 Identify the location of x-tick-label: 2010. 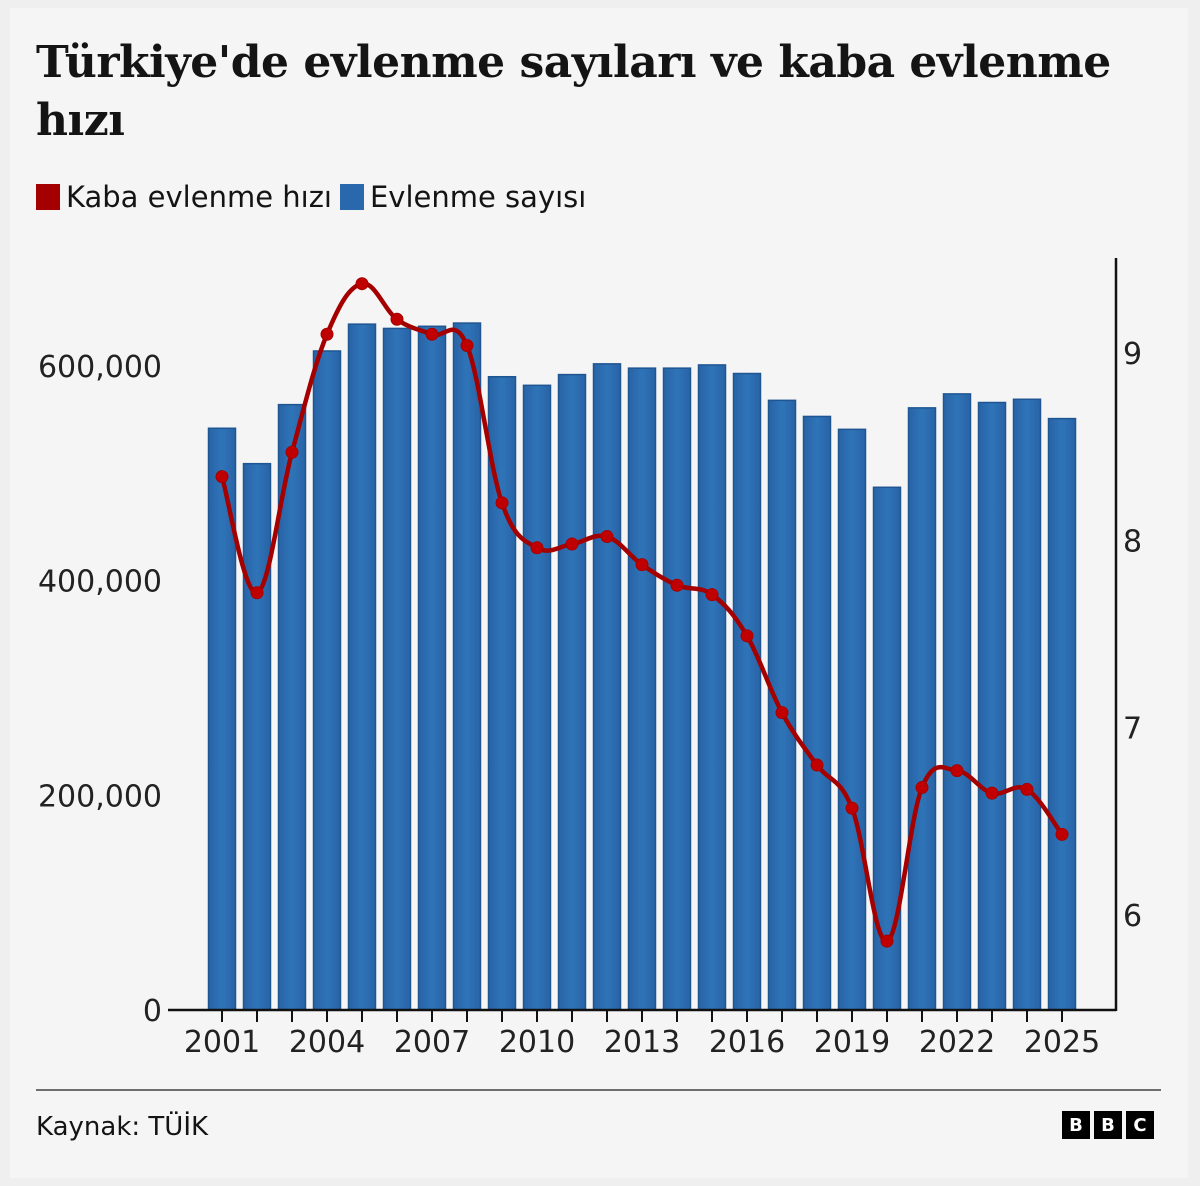
(537, 1042).